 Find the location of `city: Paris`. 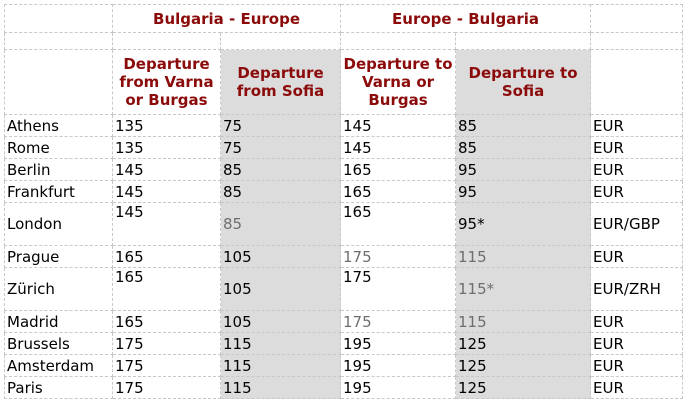

city: Paris is located at coordinates (58, 387).